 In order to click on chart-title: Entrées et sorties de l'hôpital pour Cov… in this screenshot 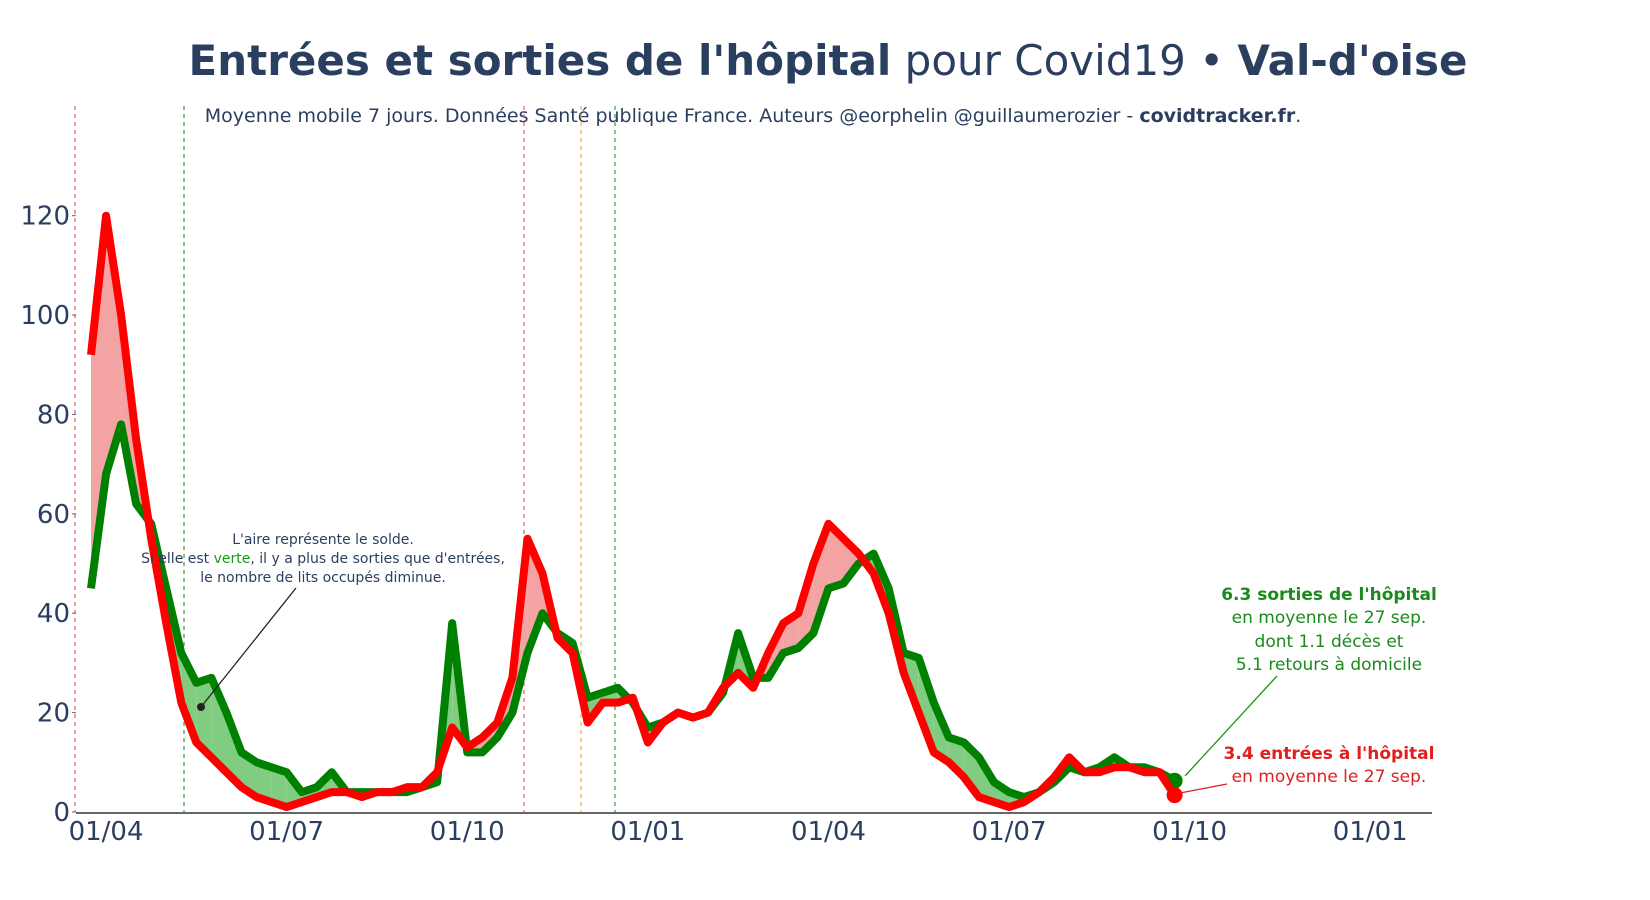, I will do `click(828, 60)`.